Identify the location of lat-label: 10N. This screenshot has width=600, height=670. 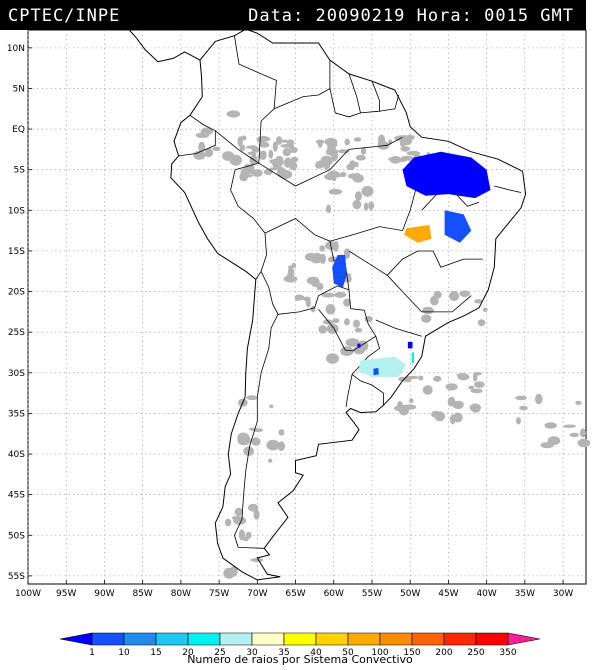
(16, 49).